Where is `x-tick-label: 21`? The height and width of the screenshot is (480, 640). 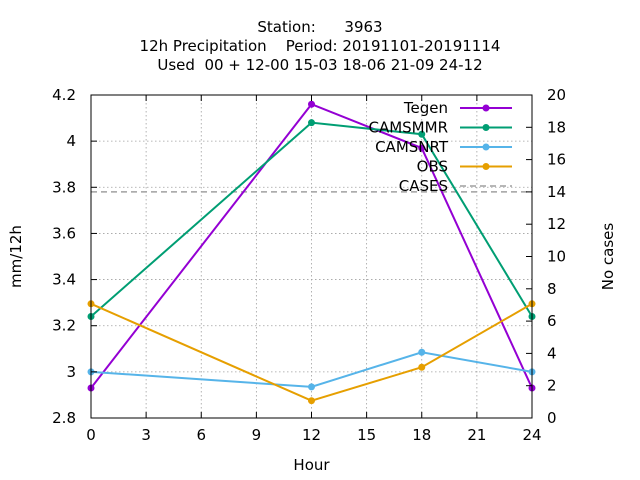
x-tick-label: 21 is located at coordinates (476, 435).